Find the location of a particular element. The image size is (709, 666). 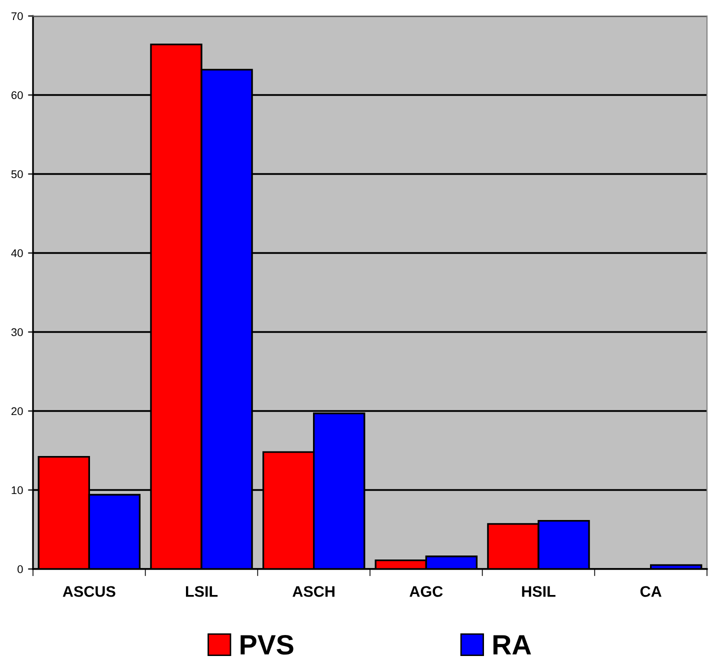

legend-label: PVS is located at coordinates (267, 644).